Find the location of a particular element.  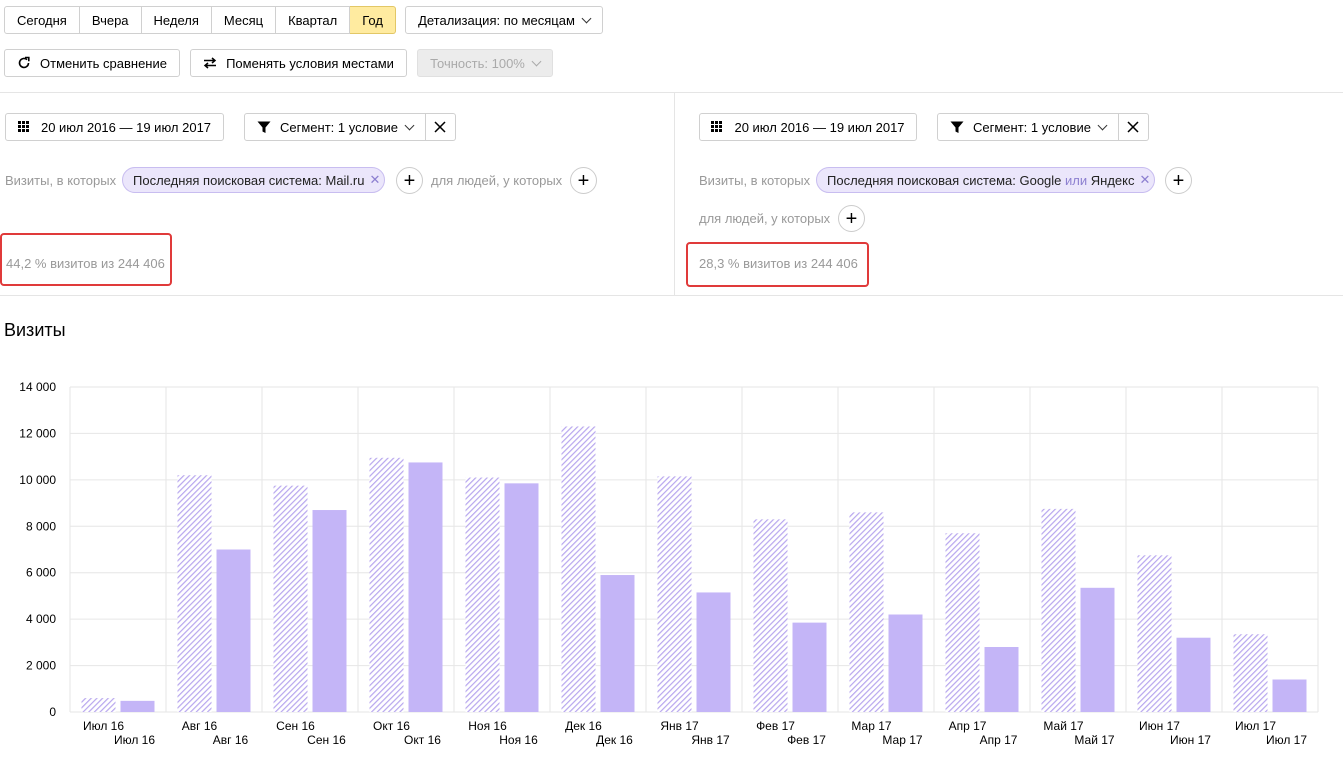

swap-conditions-button: Поменять условия местами is located at coordinates (298, 63).